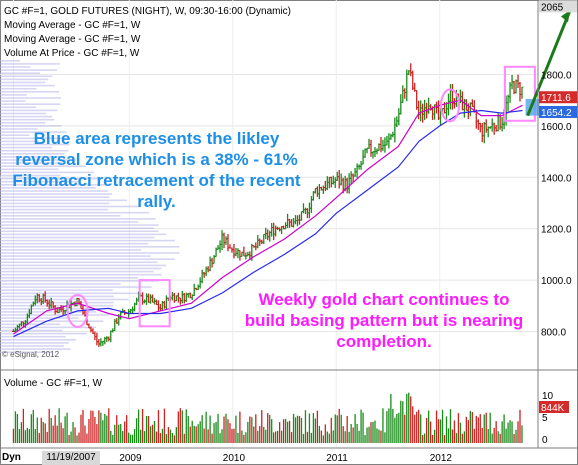 The height and width of the screenshot is (465, 578). Describe the element at coordinates (72, 53) in the screenshot. I see `vap-label: Volume At Price - GC #F=1, W` at that location.